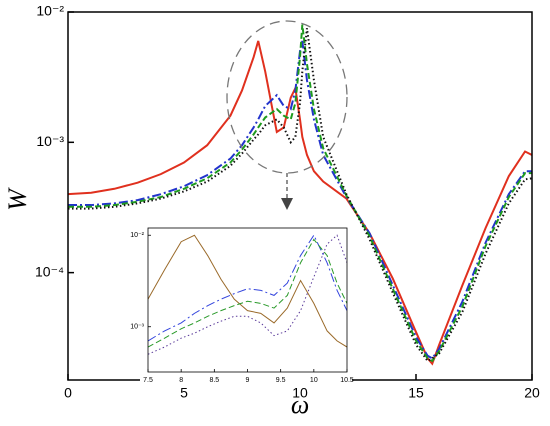 The image size is (550, 426). What do you see at coordinates (181, 380) in the screenshot?
I see `x-tick-label: 8` at bounding box center [181, 380].